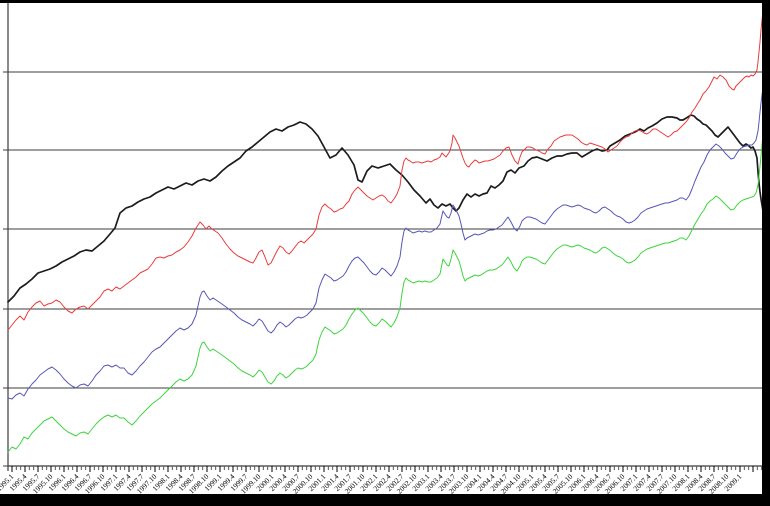 Image resolution: width=770 pixels, height=506 pixels. Describe the element at coordinates (766, 253) in the screenshot. I see `right-border-bar` at that location.